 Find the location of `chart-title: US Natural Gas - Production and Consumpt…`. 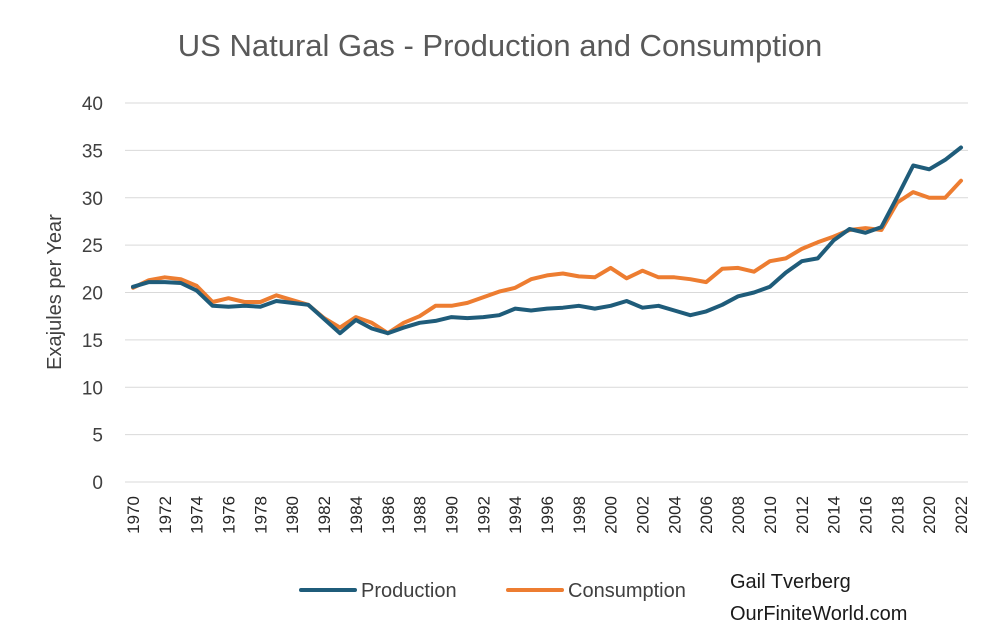

chart-title: US Natural Gas - Production and Consumpt… is located at coordinates (500, 45).